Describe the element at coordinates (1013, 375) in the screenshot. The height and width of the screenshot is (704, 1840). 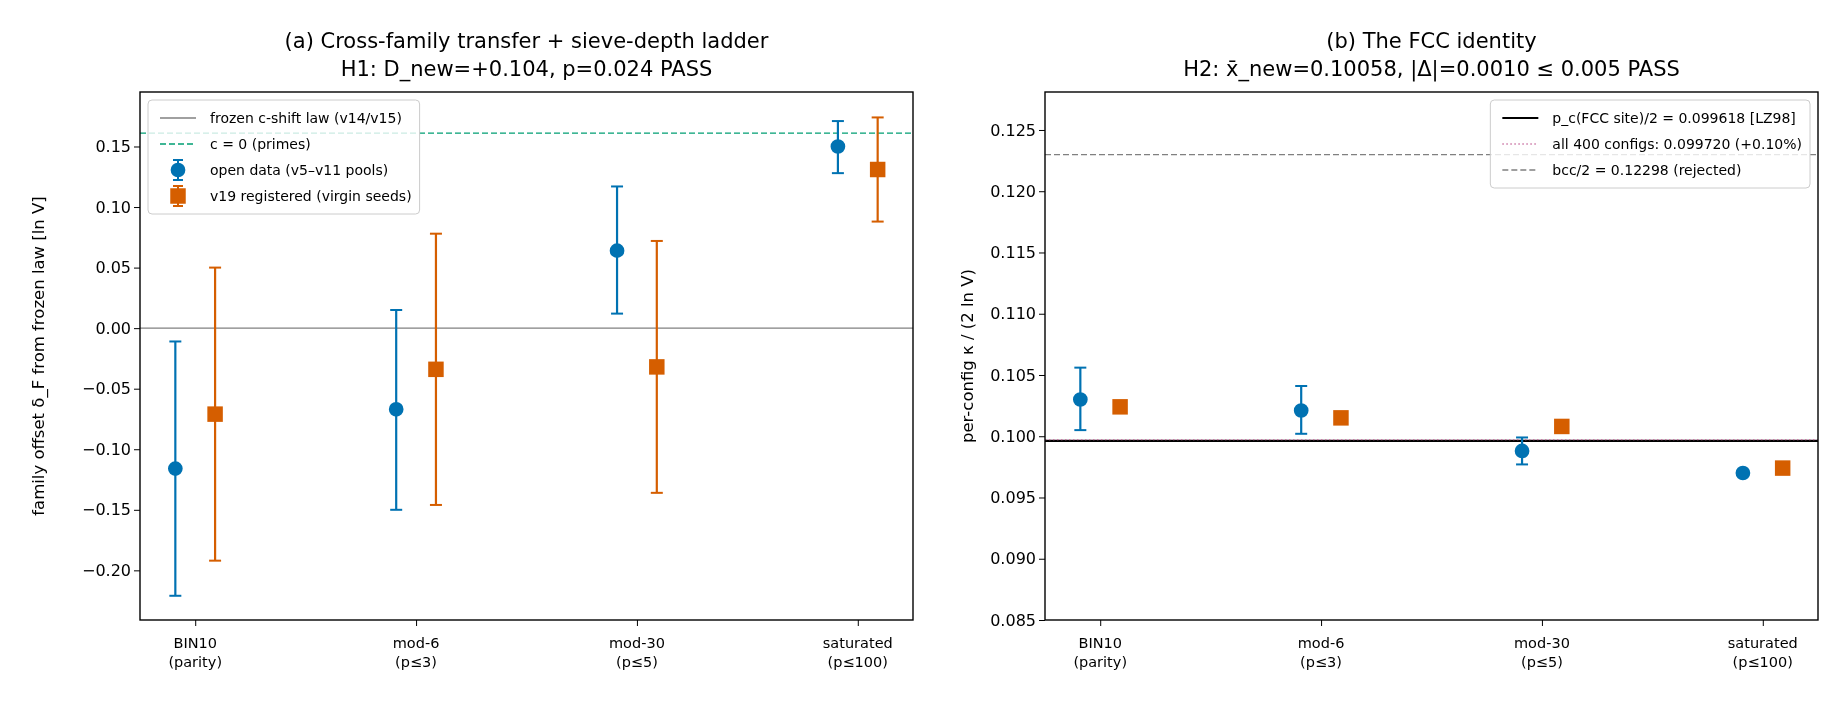
I see `y-tick-label: 0.105` at that location.